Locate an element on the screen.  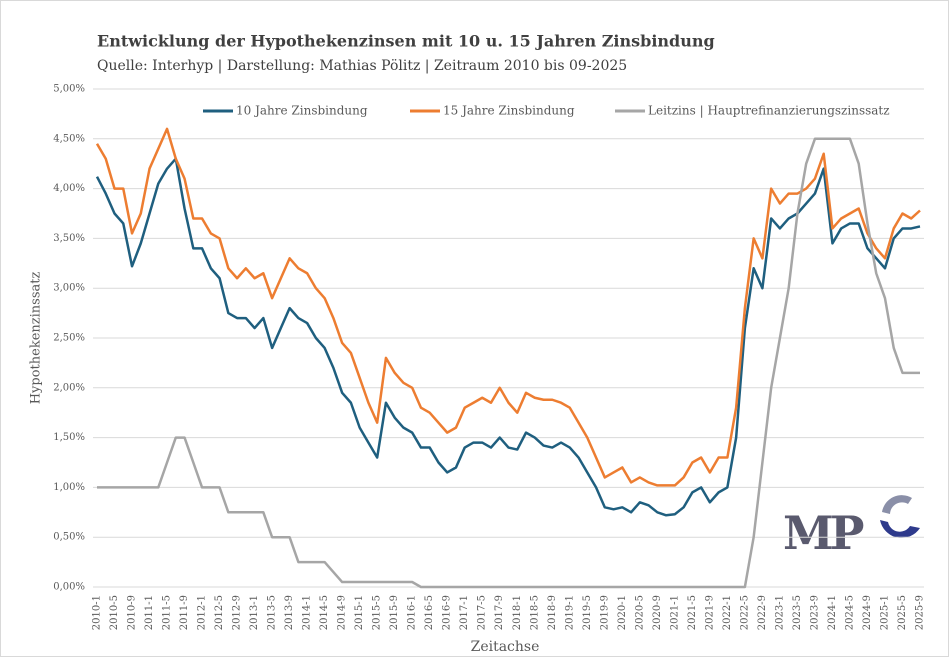
x-tick-label: 2015-5 is located at coordinates (377, 612).